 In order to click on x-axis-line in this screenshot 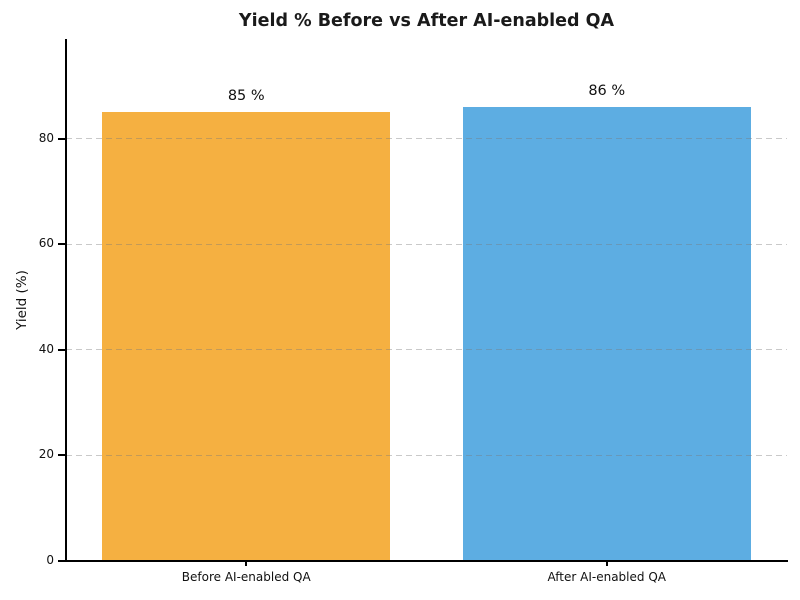, I will do `click(426, 561)`.